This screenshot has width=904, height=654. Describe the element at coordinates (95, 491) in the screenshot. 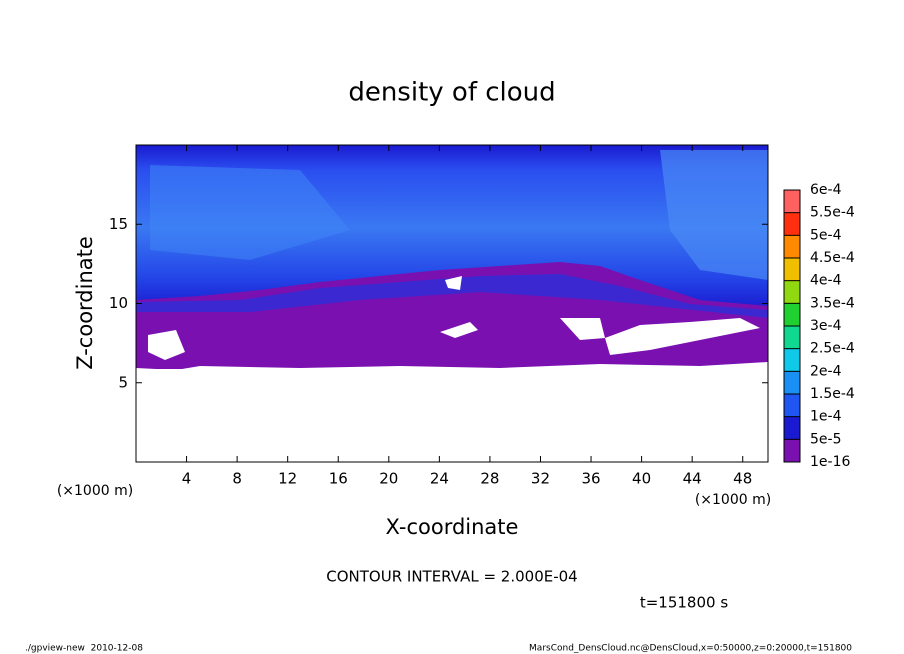

I see `y-axis-unit: (×1000 m)` at that location.